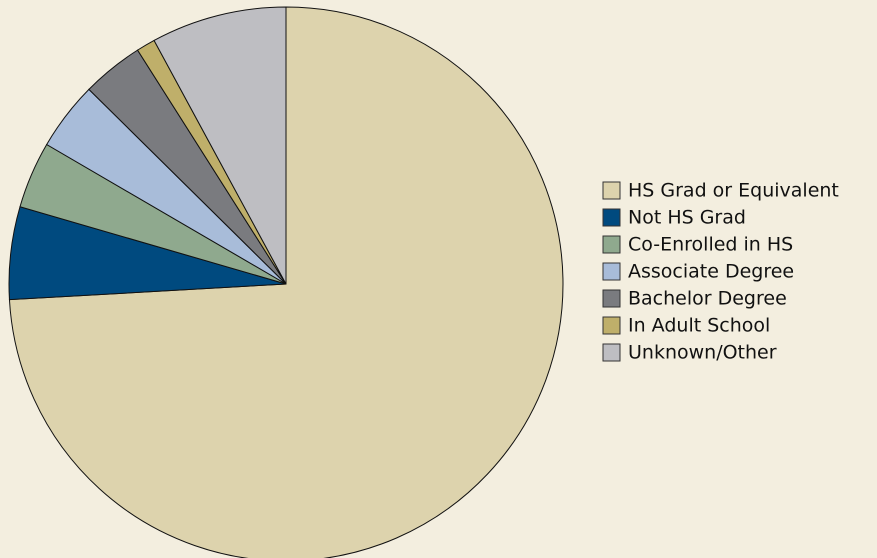 The width and height of the screenshot is (877, 558). What do you see at coordinates (733, 191) in the screenshot?
I see `legend-label: HS Grad or Equivalent` at bounding box center [733, 191].